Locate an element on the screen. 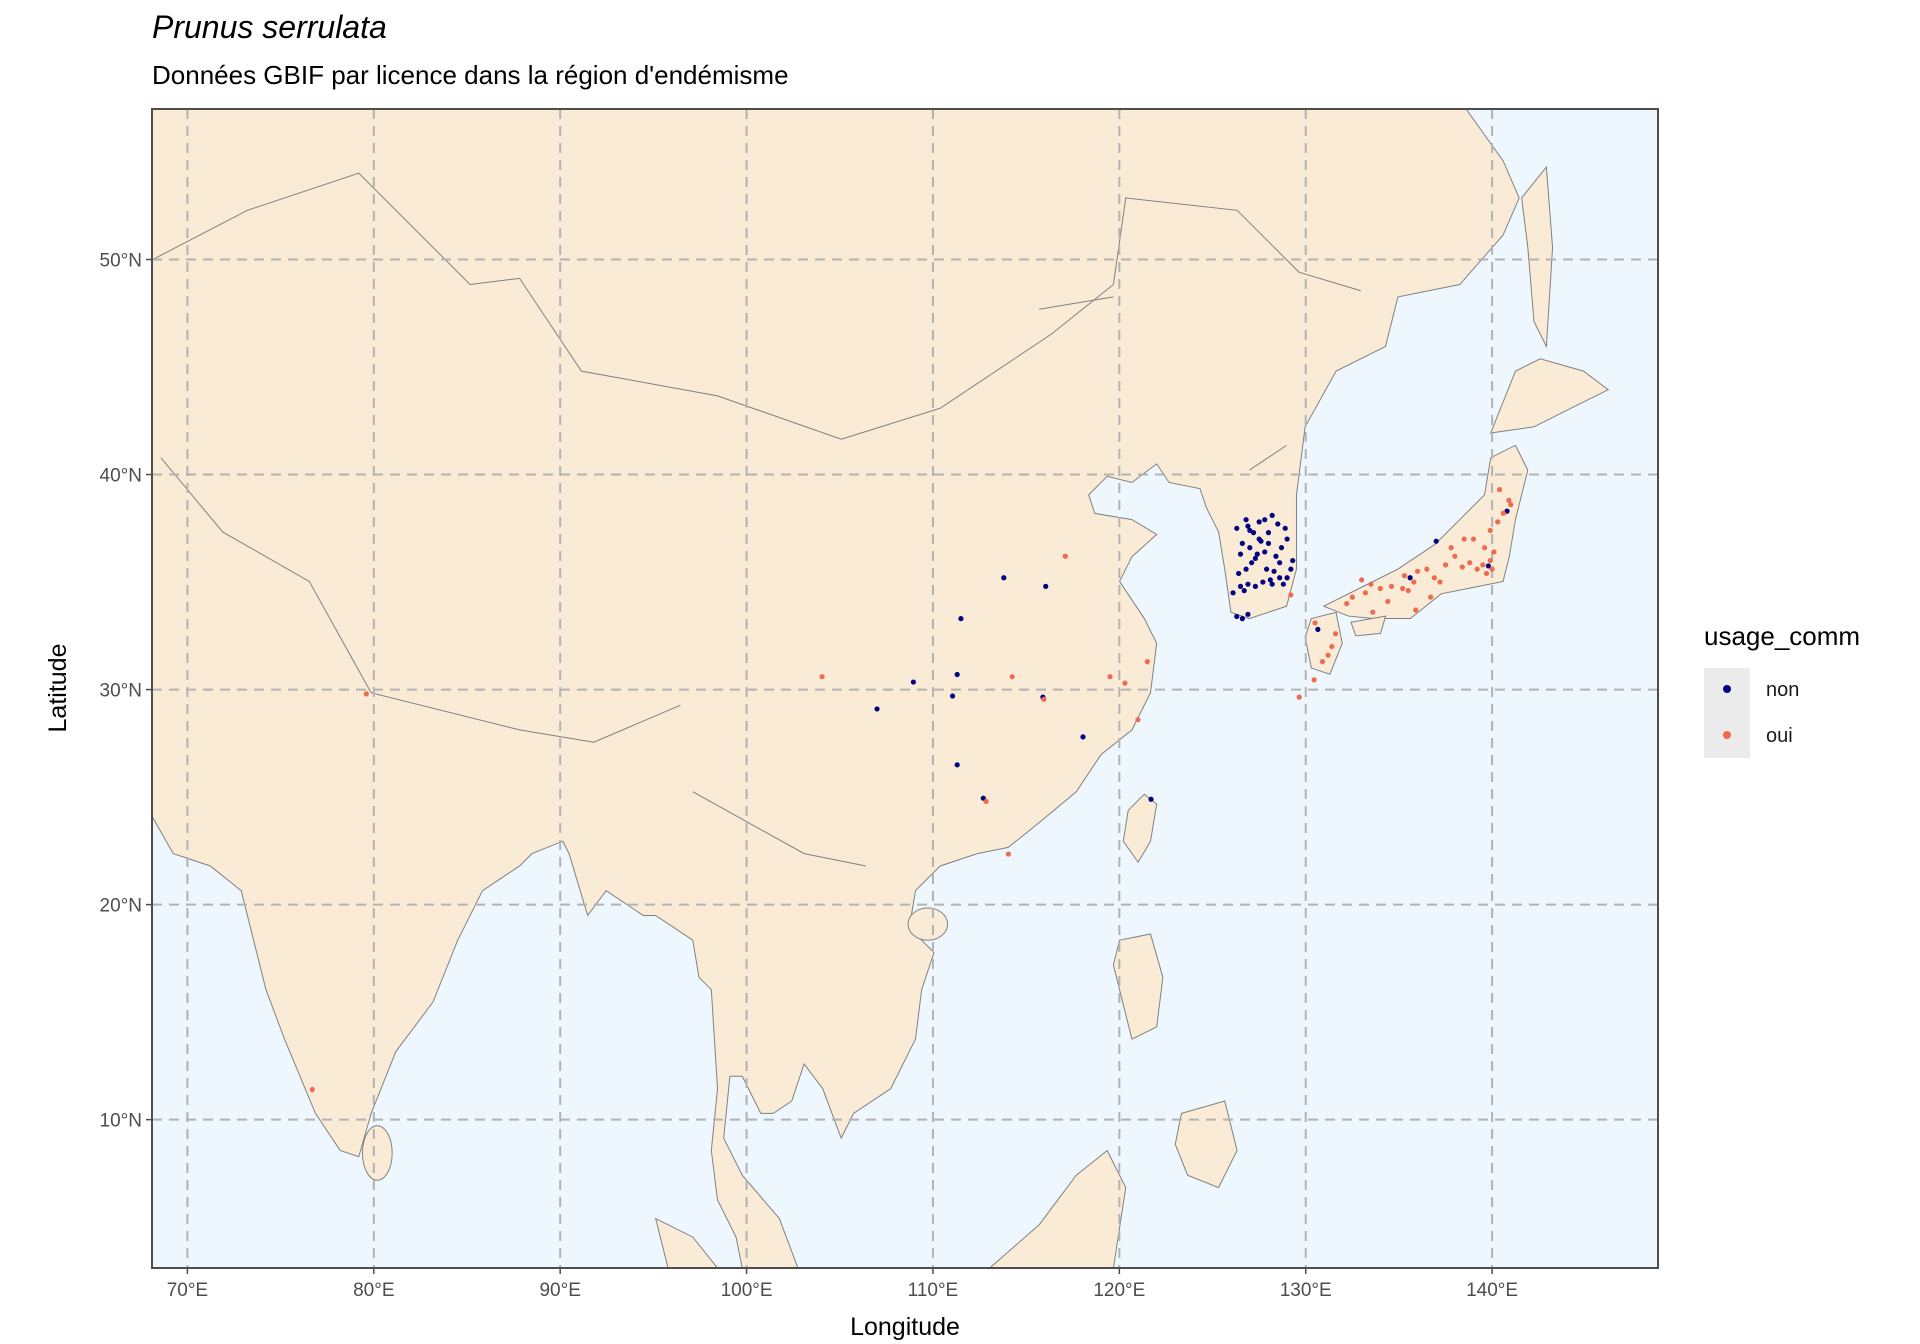  honshu is located at coordinates (1425, 532).